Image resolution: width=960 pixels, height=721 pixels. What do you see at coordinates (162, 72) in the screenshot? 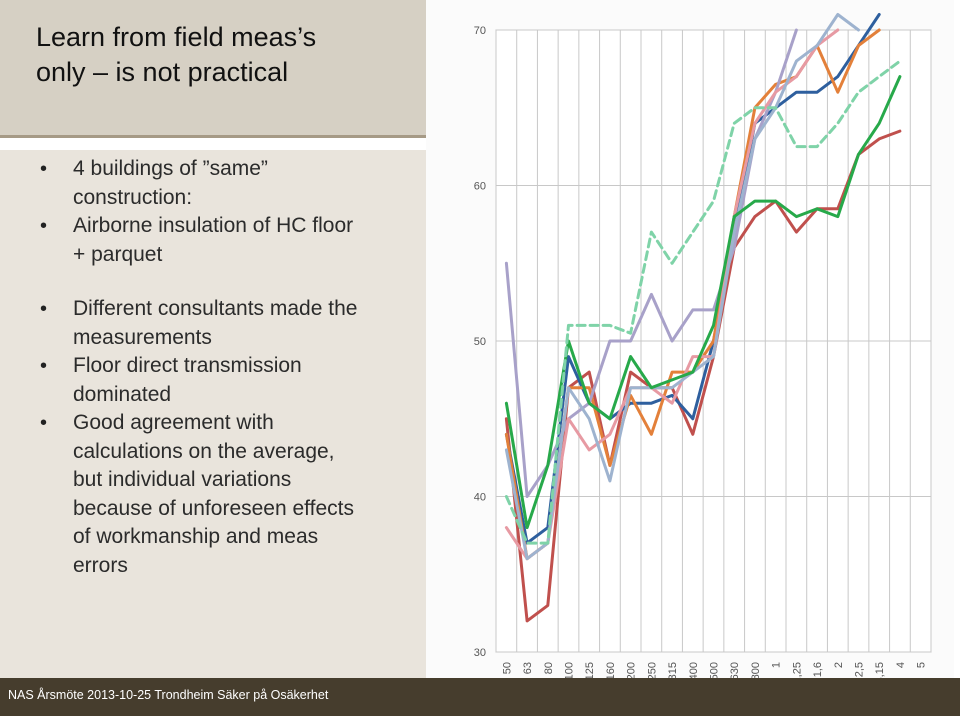
I see `title-line-2: only – is not practical` at bounding box center [162, 72].